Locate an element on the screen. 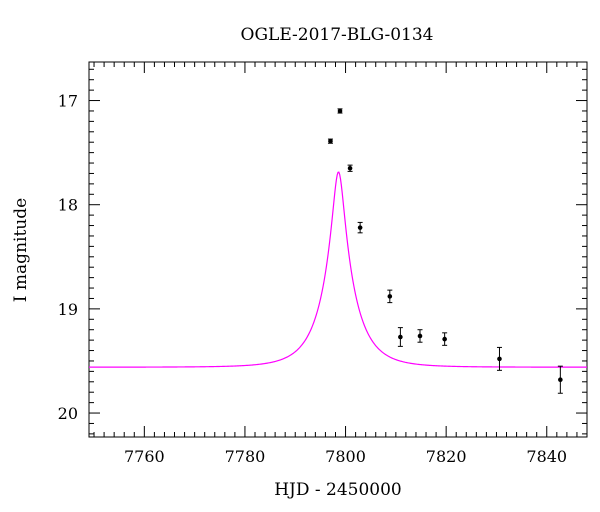 This screenshot has height=512, width=600. x-tick-labels: 7760 7780 7800 7820 7840 is located at coordinates (345, 456).